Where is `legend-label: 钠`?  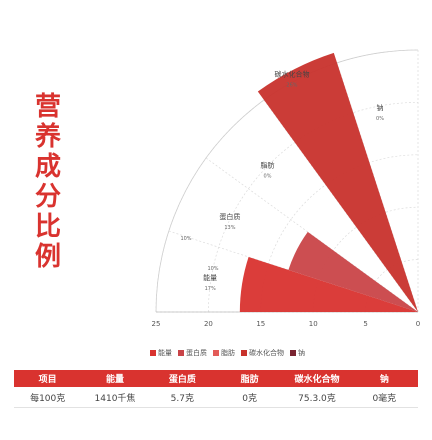 legend-label: 钠 is located at coordinates (301, 353).